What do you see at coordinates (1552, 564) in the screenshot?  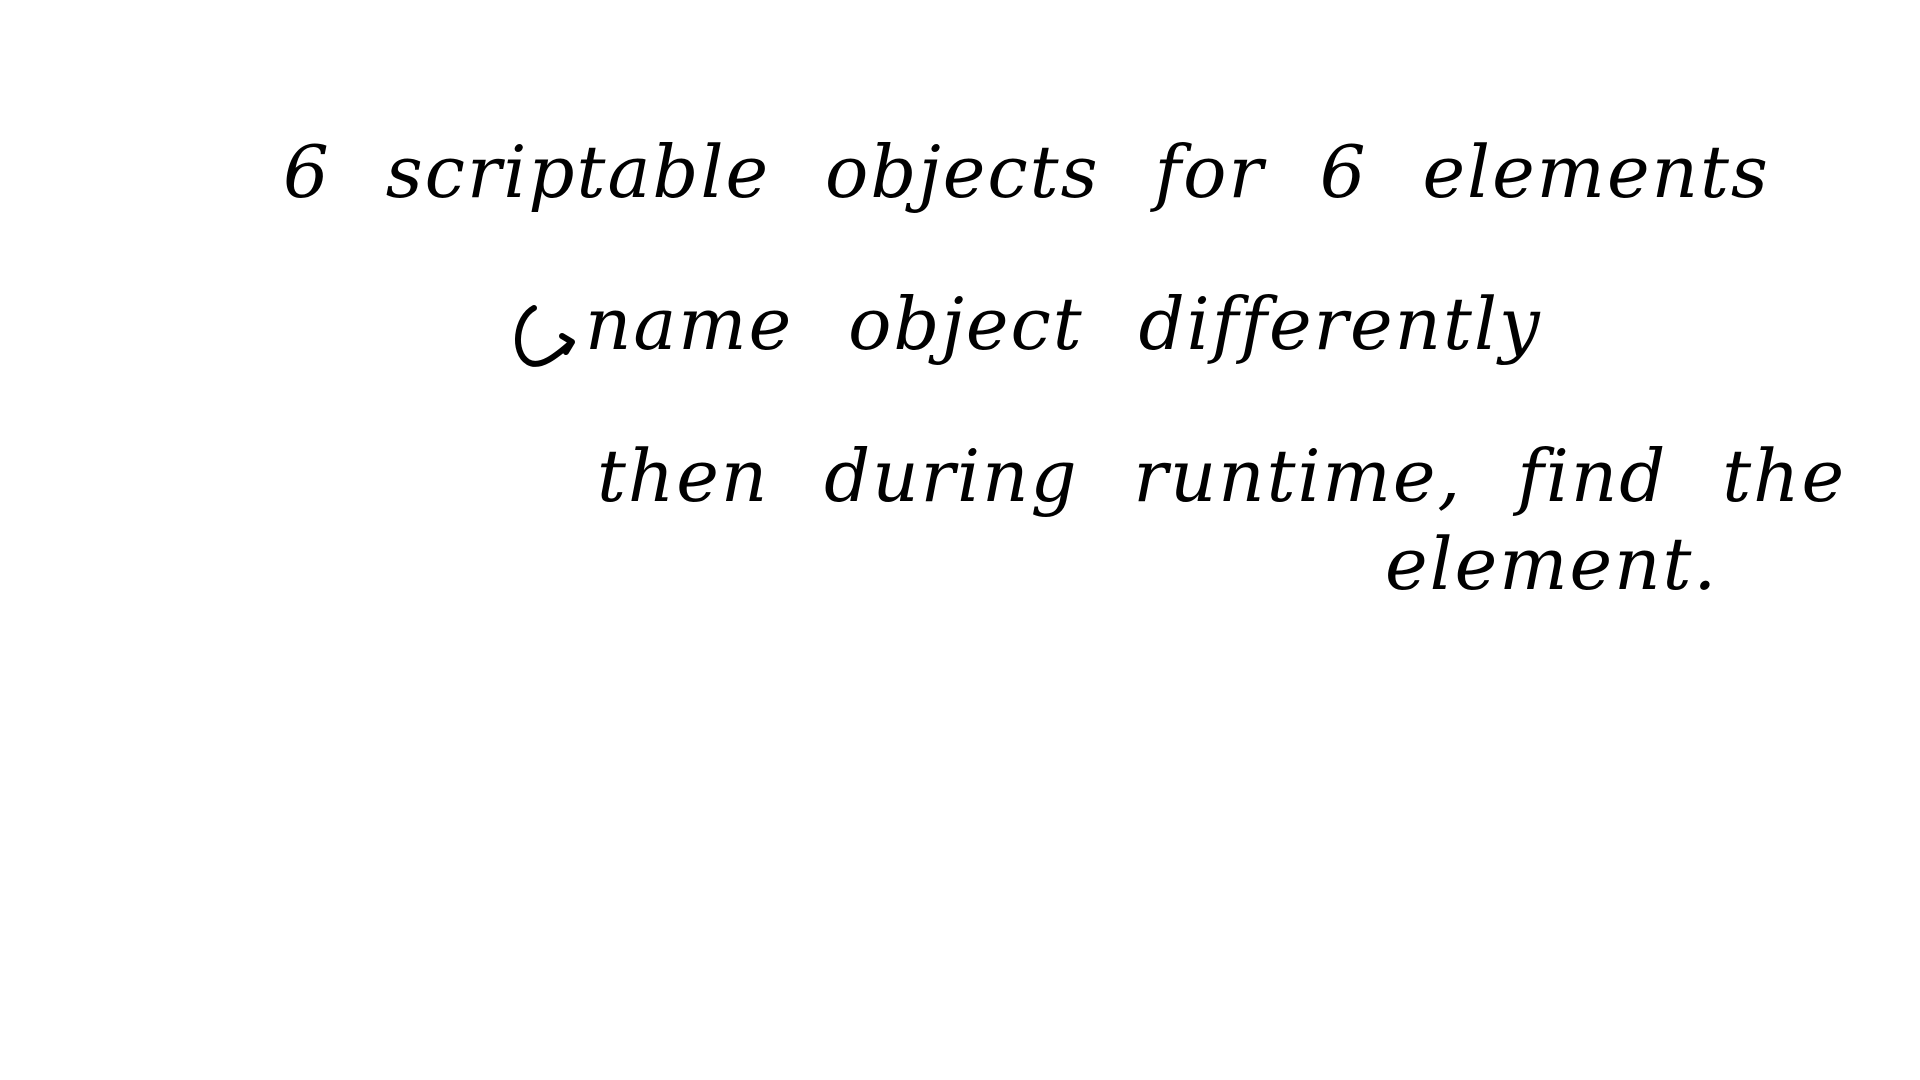 I see `note-line-4: element.` at bounding box center [1552, 564].